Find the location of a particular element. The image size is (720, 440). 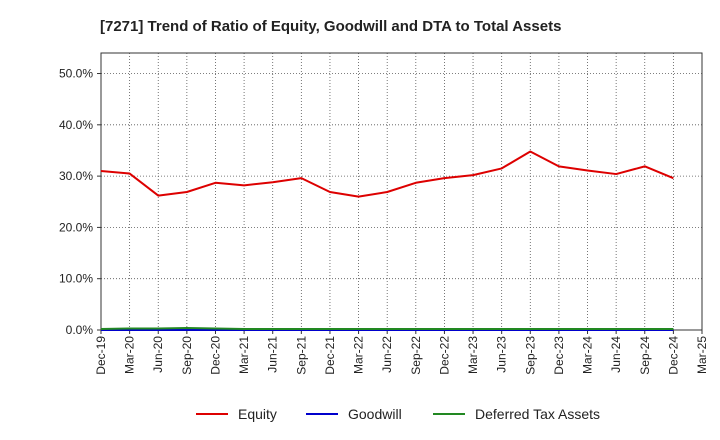

x-tick-label: Jun-21 is located at coordinates (273, 354).